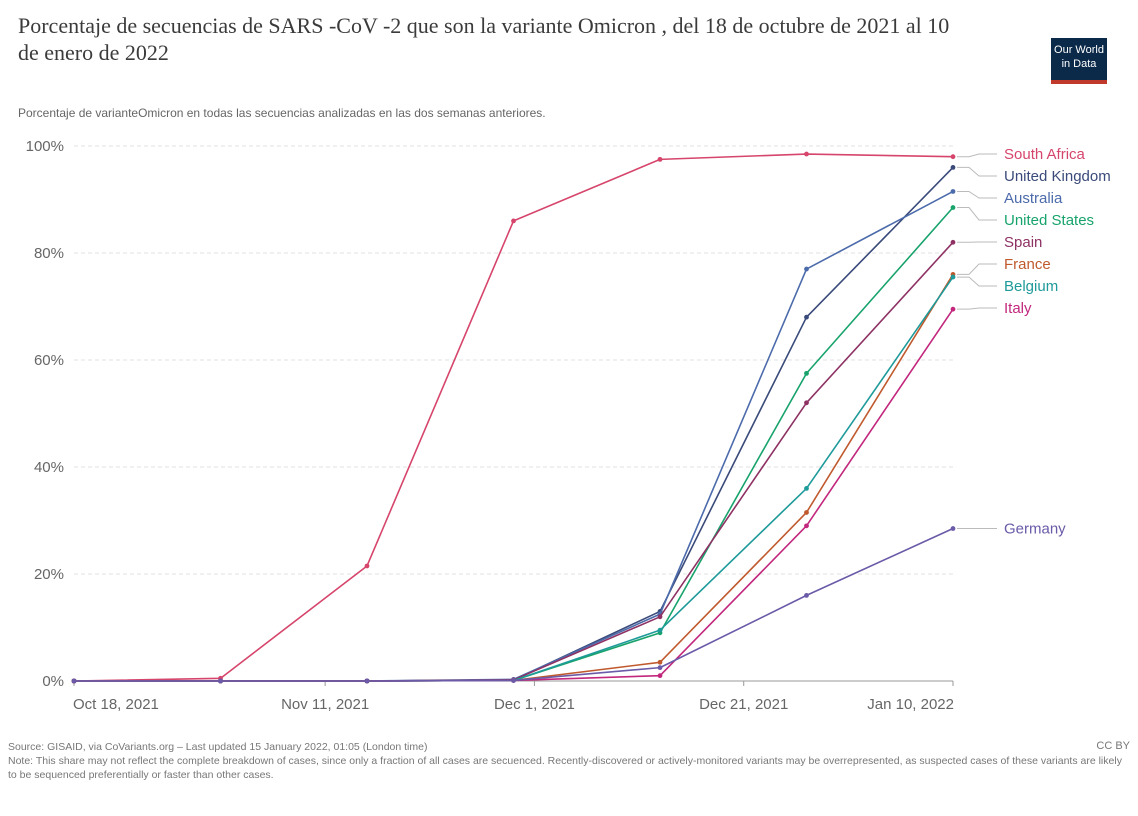 This screenshot has width=1138, height=816. What do you see at coordinates (1113, 746) in the screenshot?
I see `license-link: CC BY` at bounding box center [1113, 746].